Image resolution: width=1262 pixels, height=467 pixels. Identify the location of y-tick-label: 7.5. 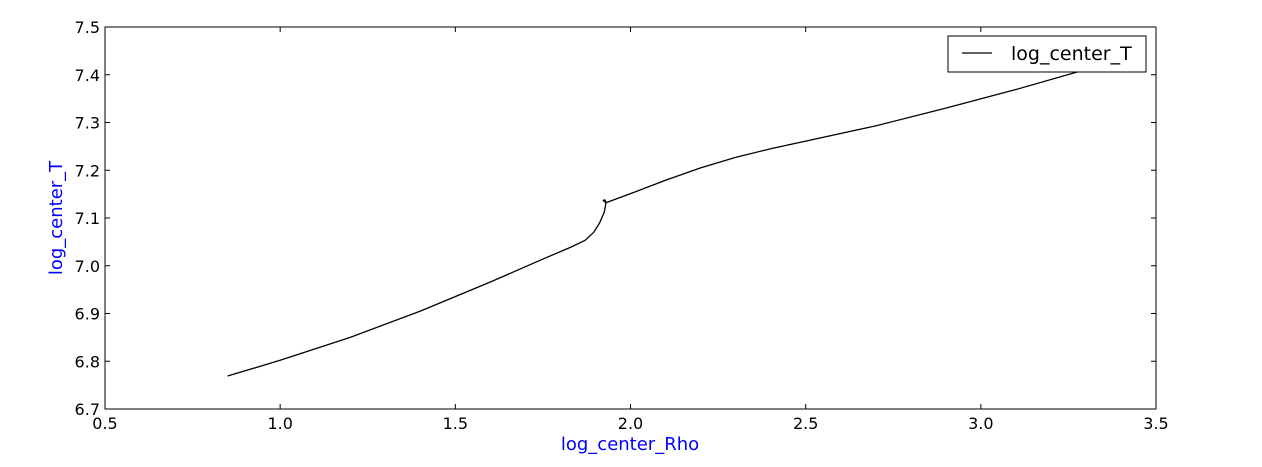
(87, 27).